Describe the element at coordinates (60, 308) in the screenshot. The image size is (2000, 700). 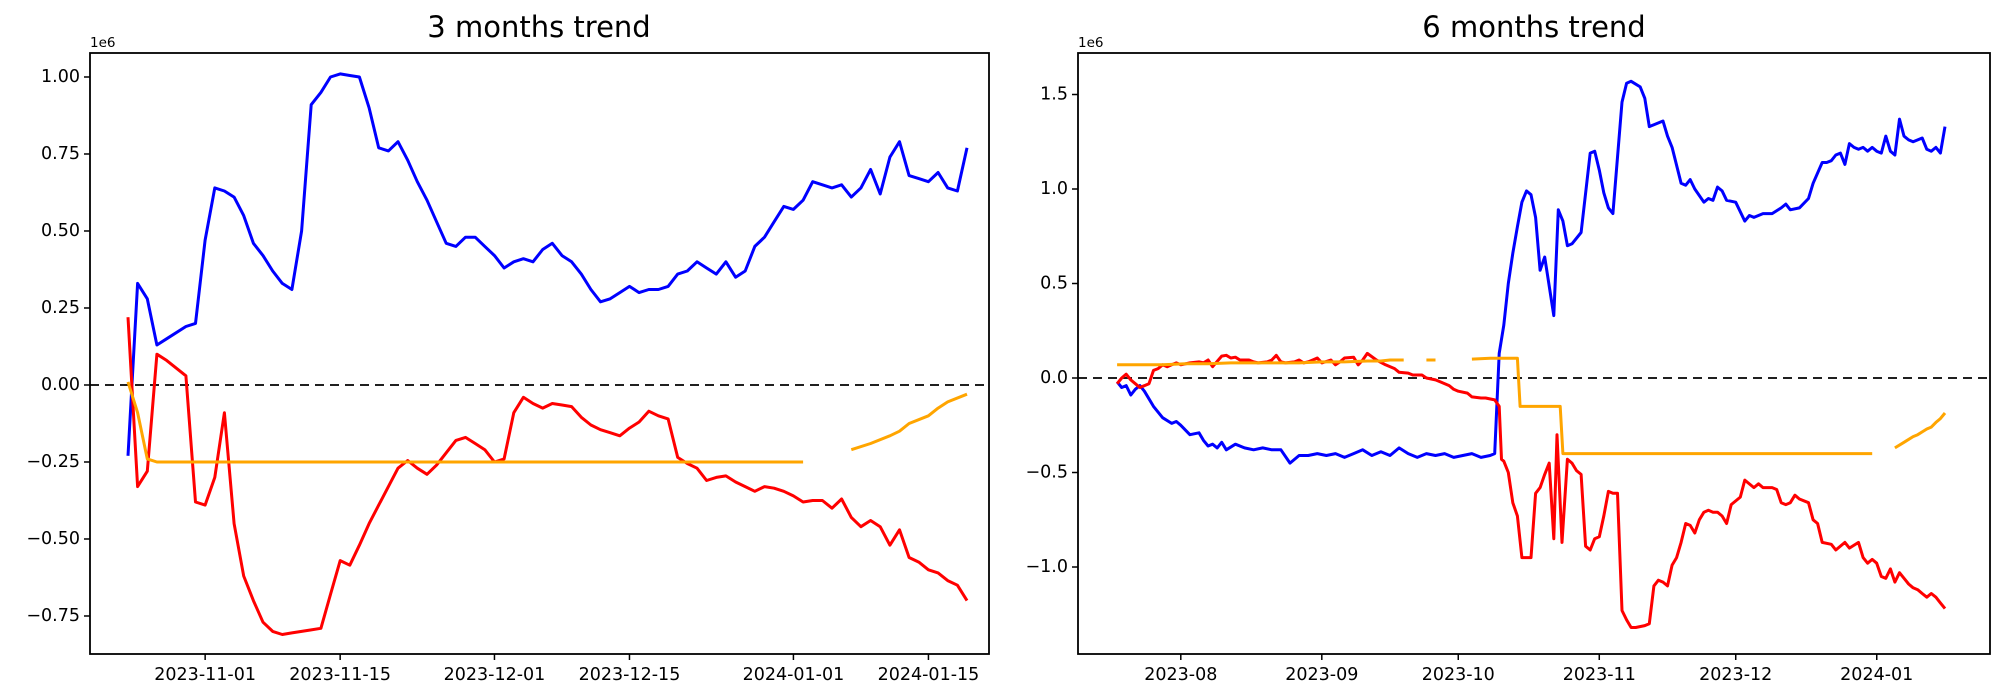
I see `y-tick-label: 0.25` at that location.